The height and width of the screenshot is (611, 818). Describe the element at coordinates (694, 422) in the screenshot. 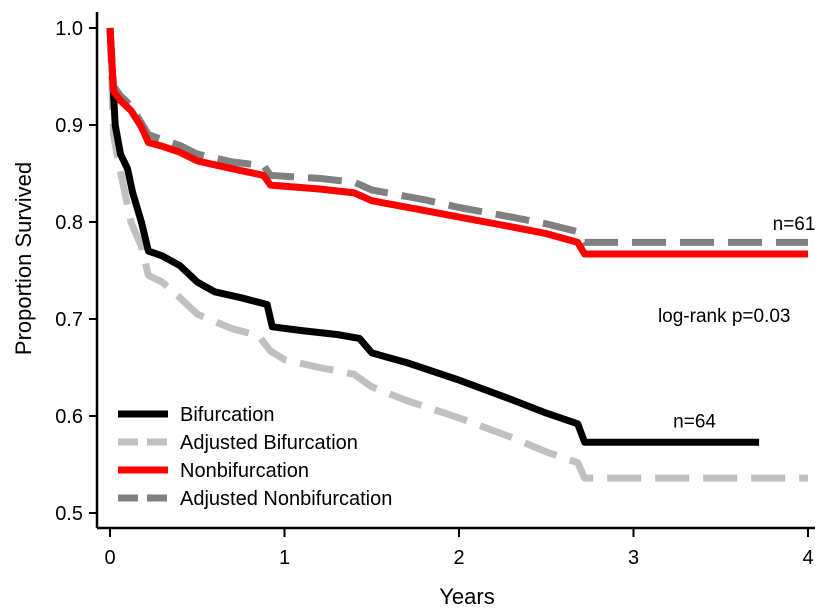

I see `annotation-text: n=64` at that location.